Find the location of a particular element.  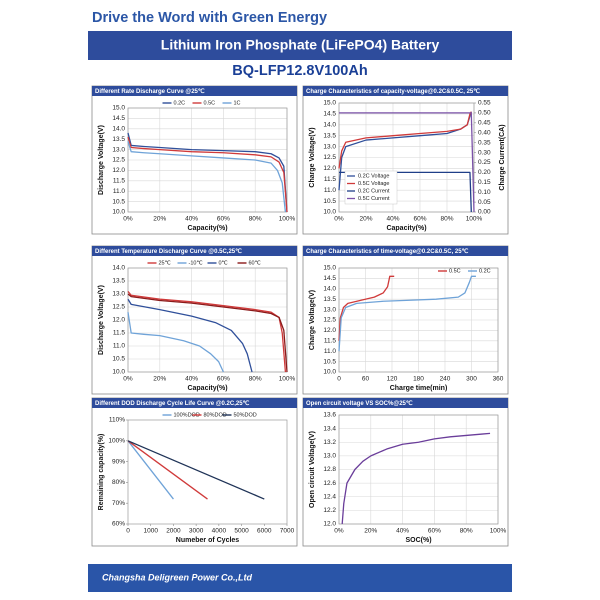

x-tick-label: 180 is located at coordinates (418, 379).